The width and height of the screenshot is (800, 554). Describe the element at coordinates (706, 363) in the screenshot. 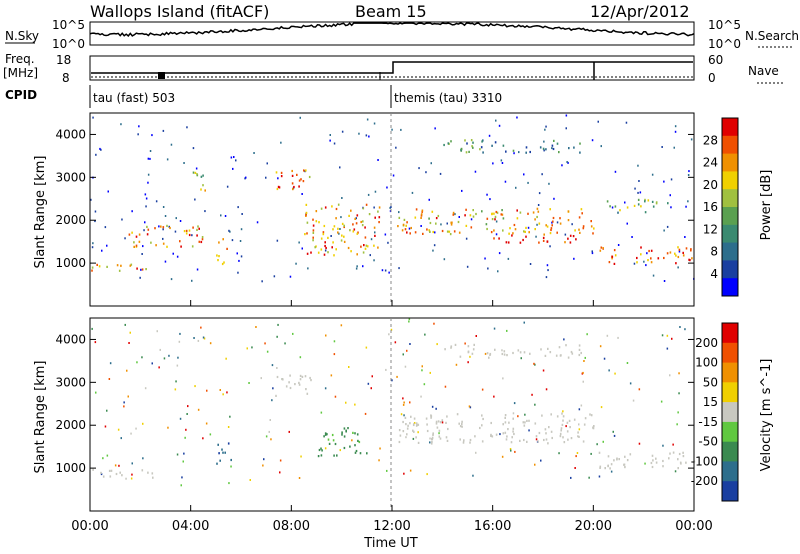

I see `colorbar-tick-label: 100` at that location.